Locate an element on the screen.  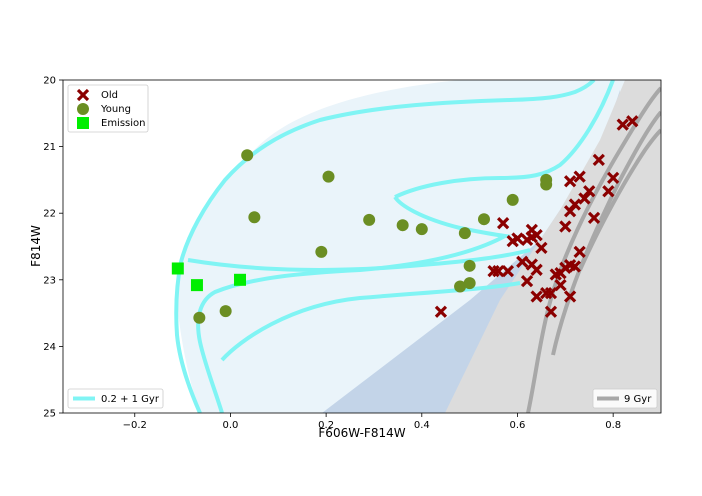
isochrone-young-inner-loop is located at coordinates (504, 139).